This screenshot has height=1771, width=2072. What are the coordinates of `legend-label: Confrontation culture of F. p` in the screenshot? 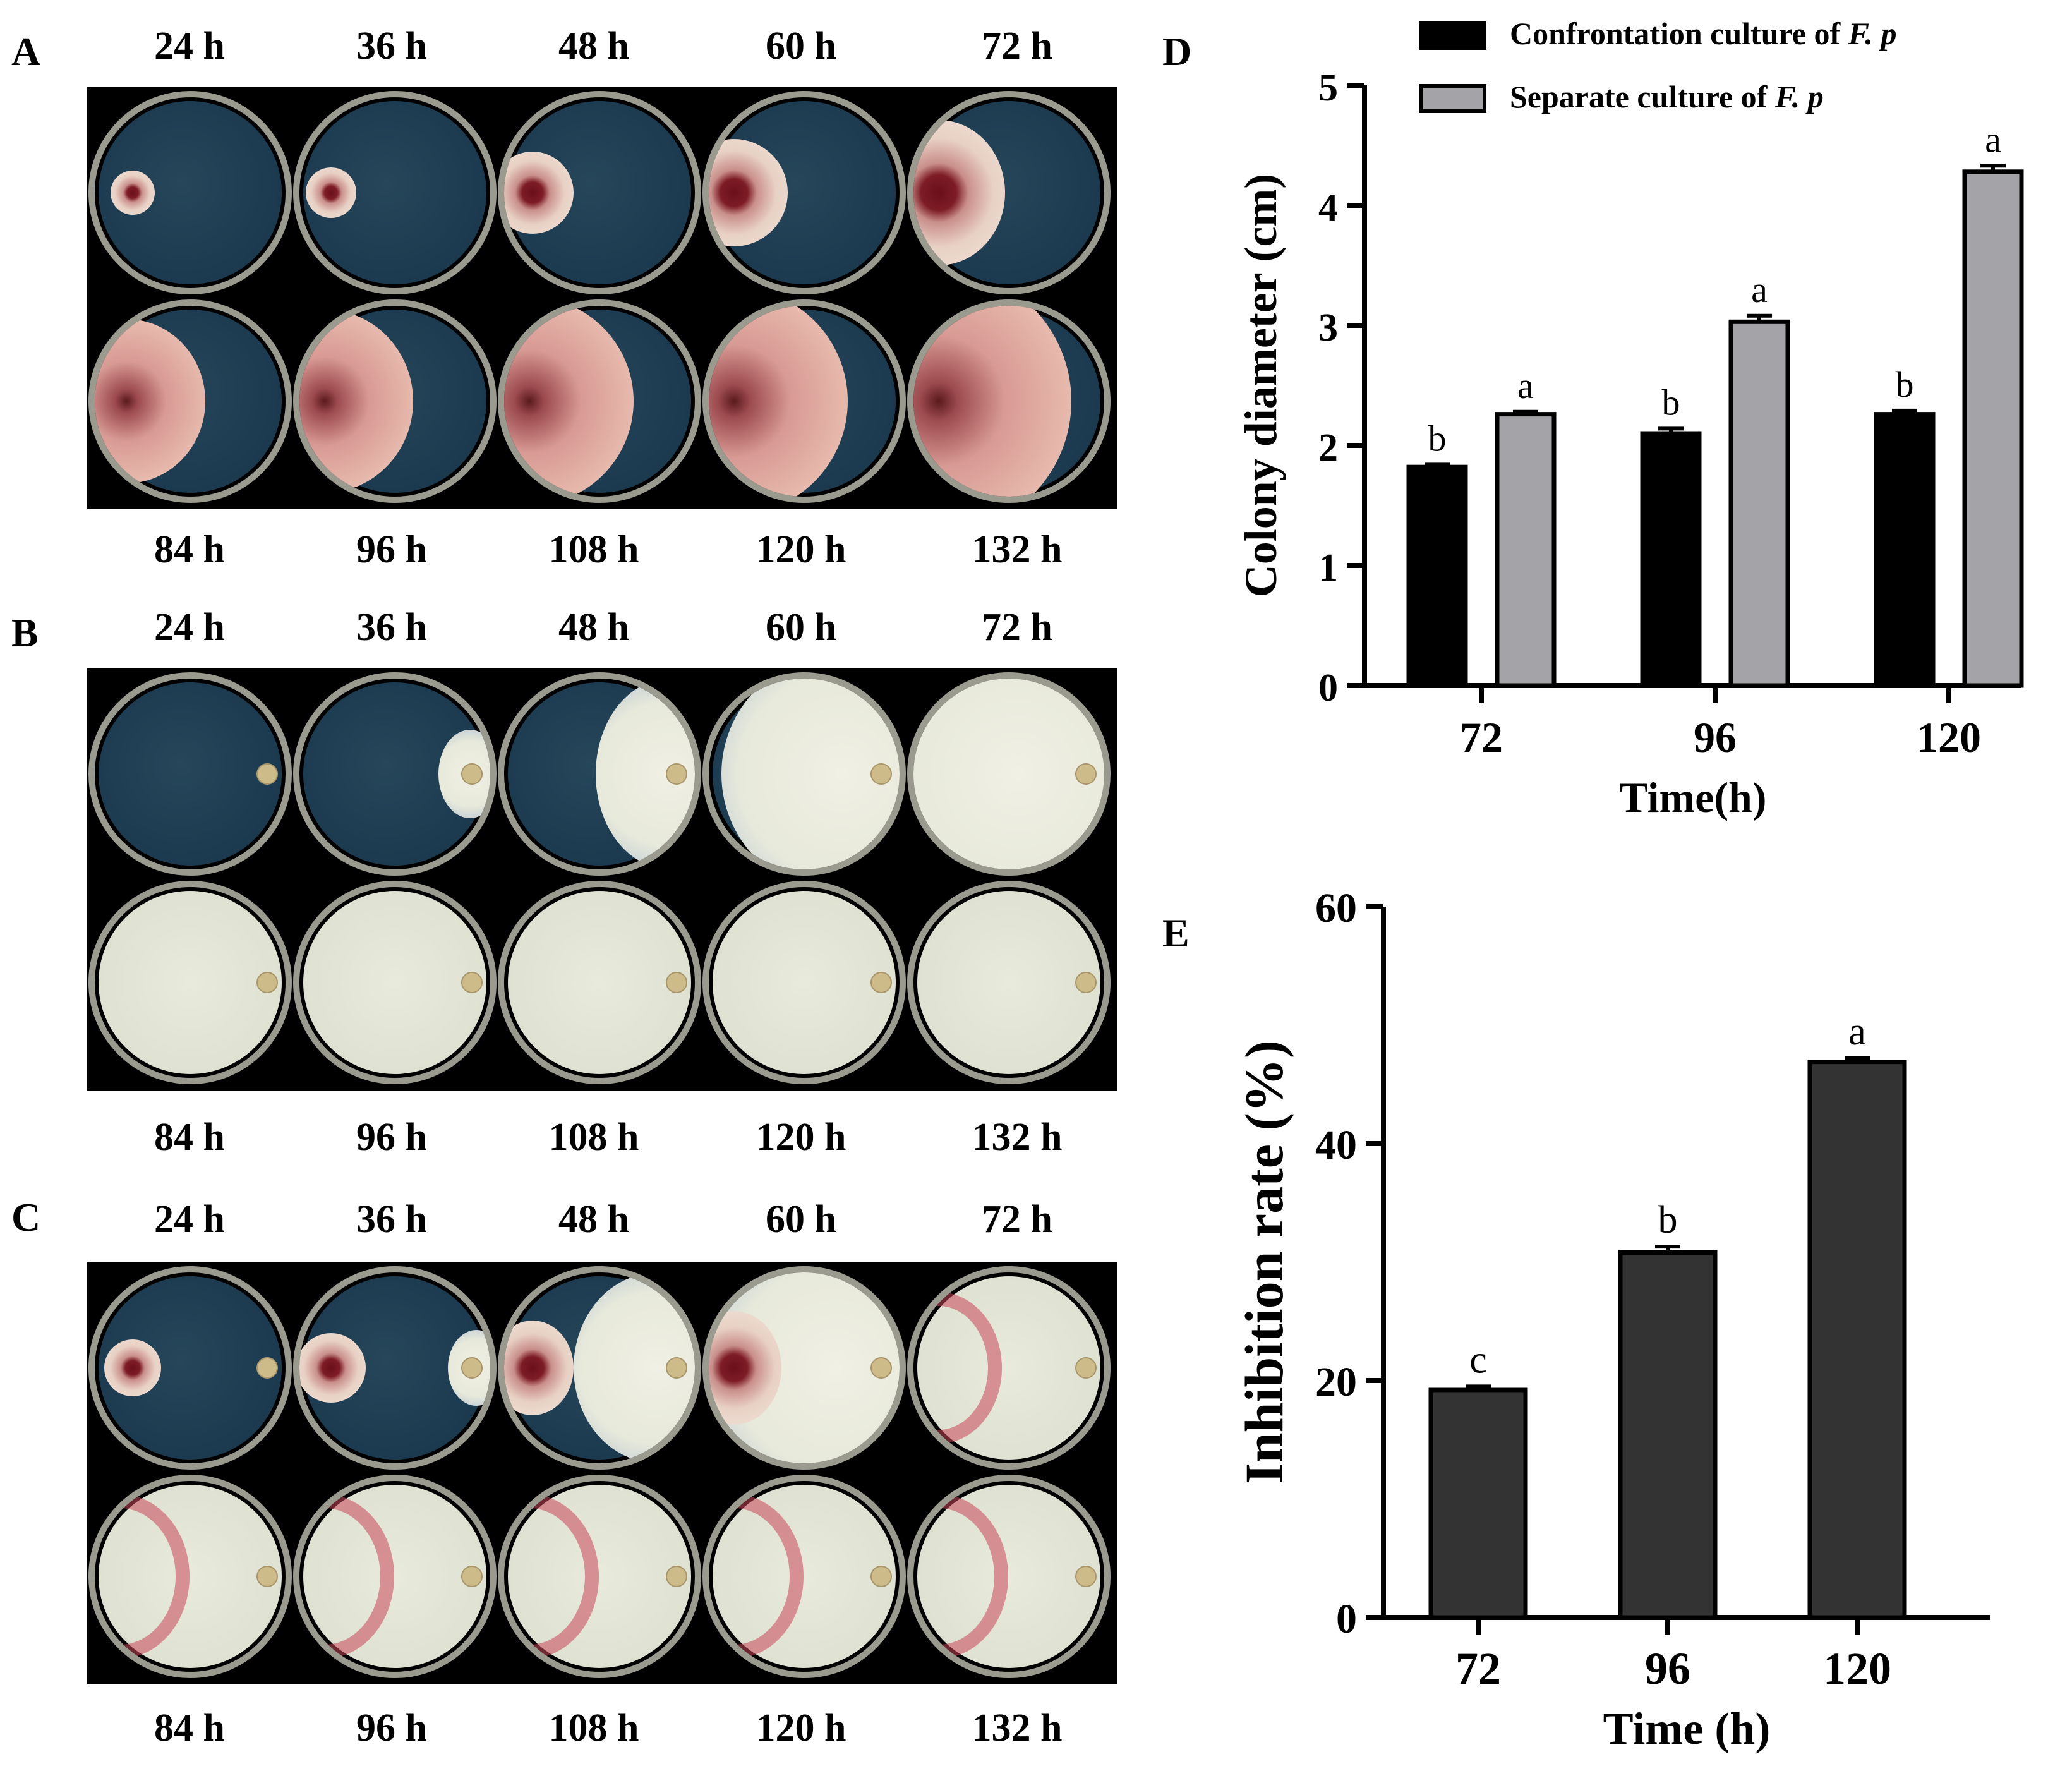 It's located at (1703, 33).